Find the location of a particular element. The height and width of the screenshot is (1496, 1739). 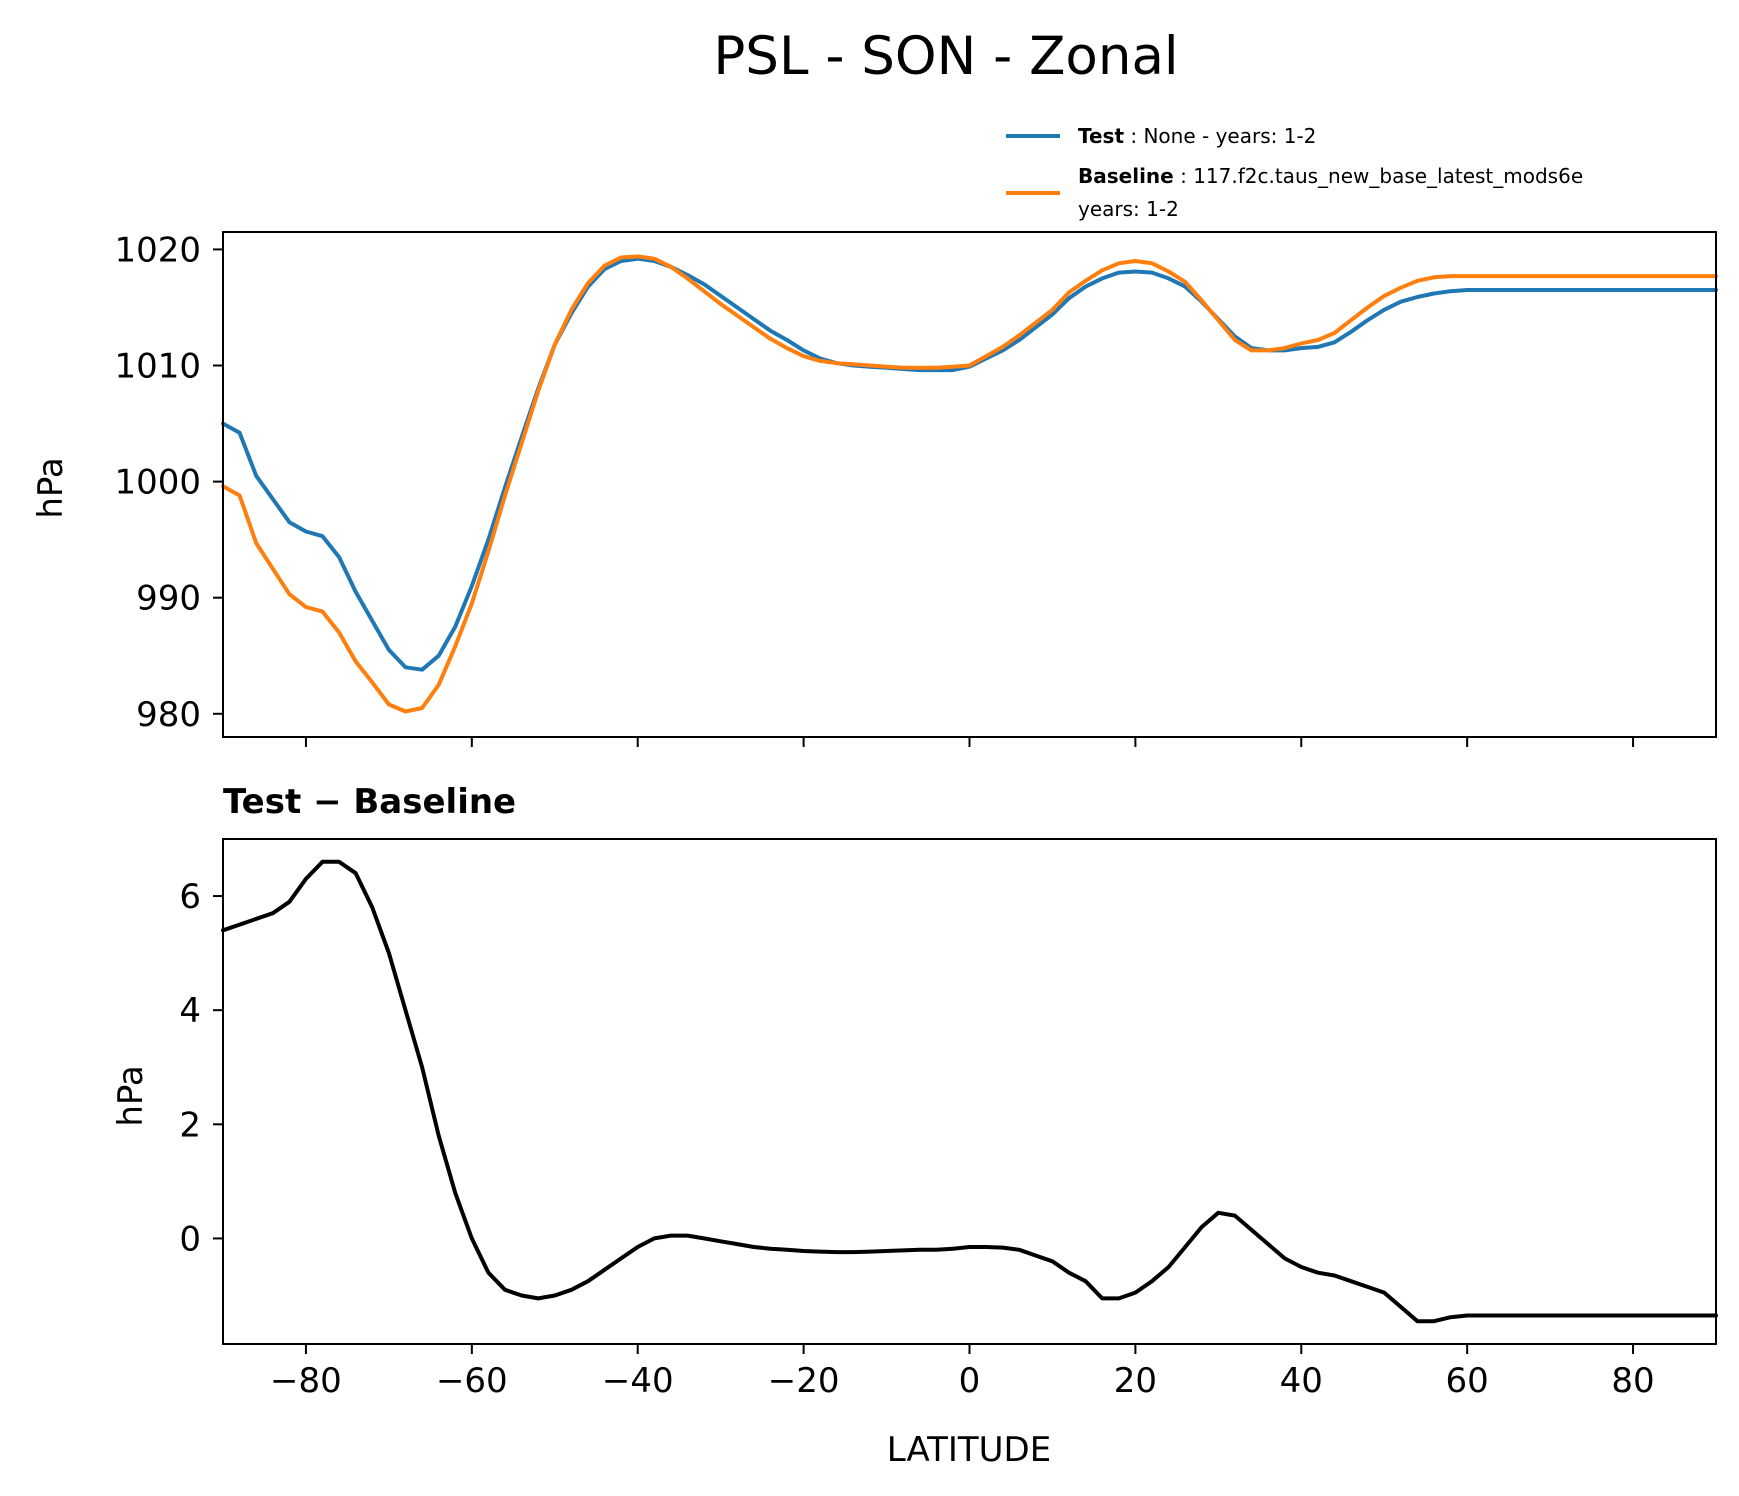

bottom-x-tick-label: 60 is located at coordinates (1467, 1381).